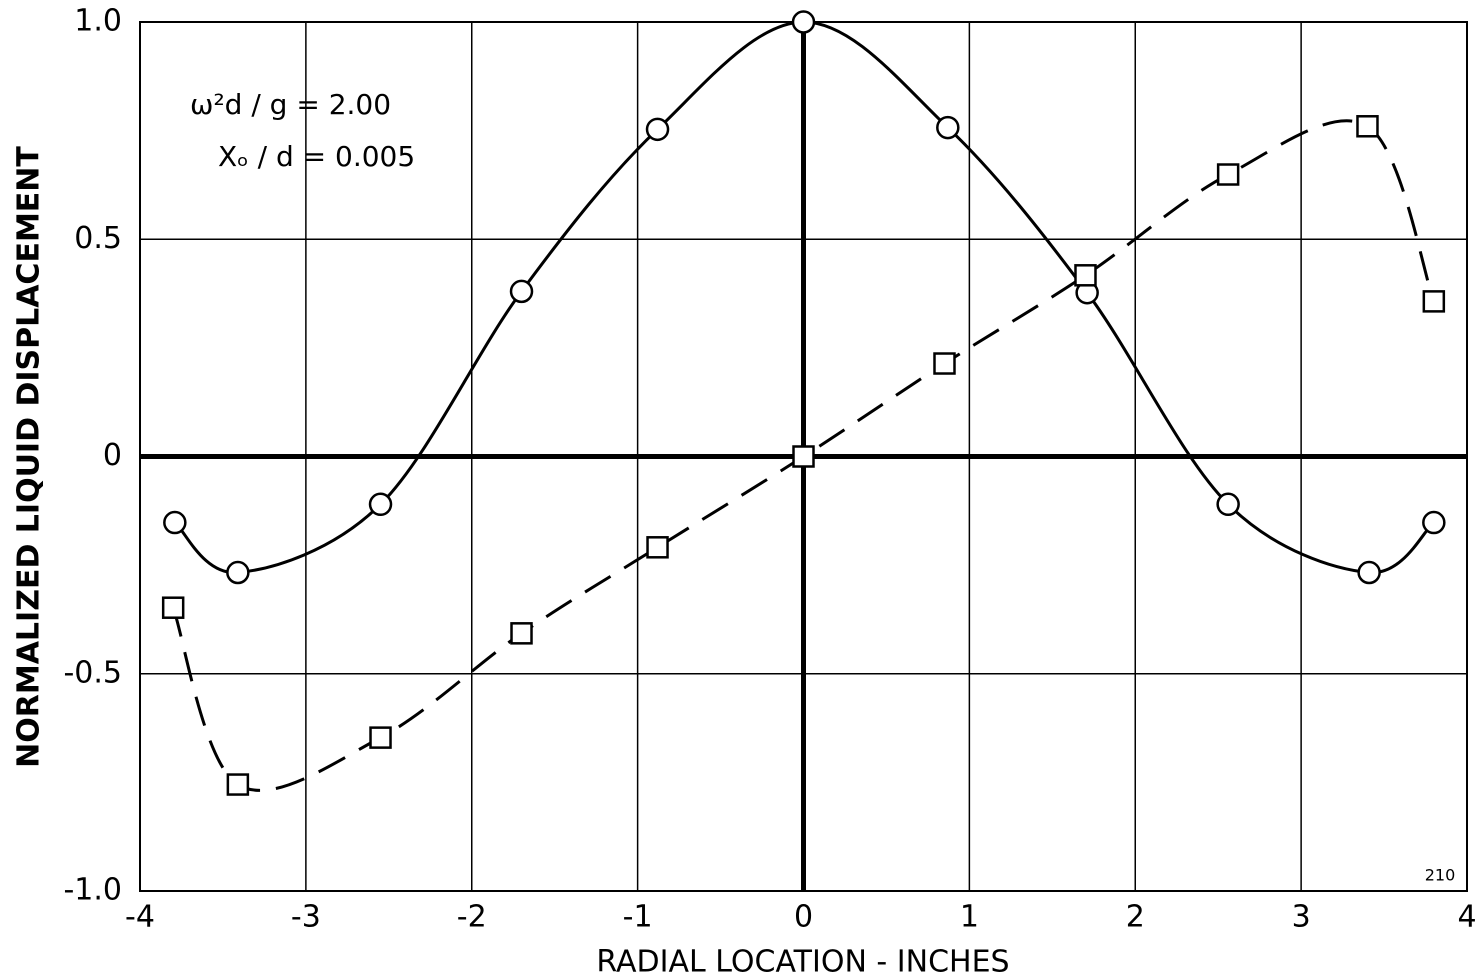 The width and height of the screenshot is (1477, 980). Describe the element at coordinates (29, 457) in the screenshot. I see `y-axis-title: NORMALIZED LIQUID DISPLACEMENT` at that location.